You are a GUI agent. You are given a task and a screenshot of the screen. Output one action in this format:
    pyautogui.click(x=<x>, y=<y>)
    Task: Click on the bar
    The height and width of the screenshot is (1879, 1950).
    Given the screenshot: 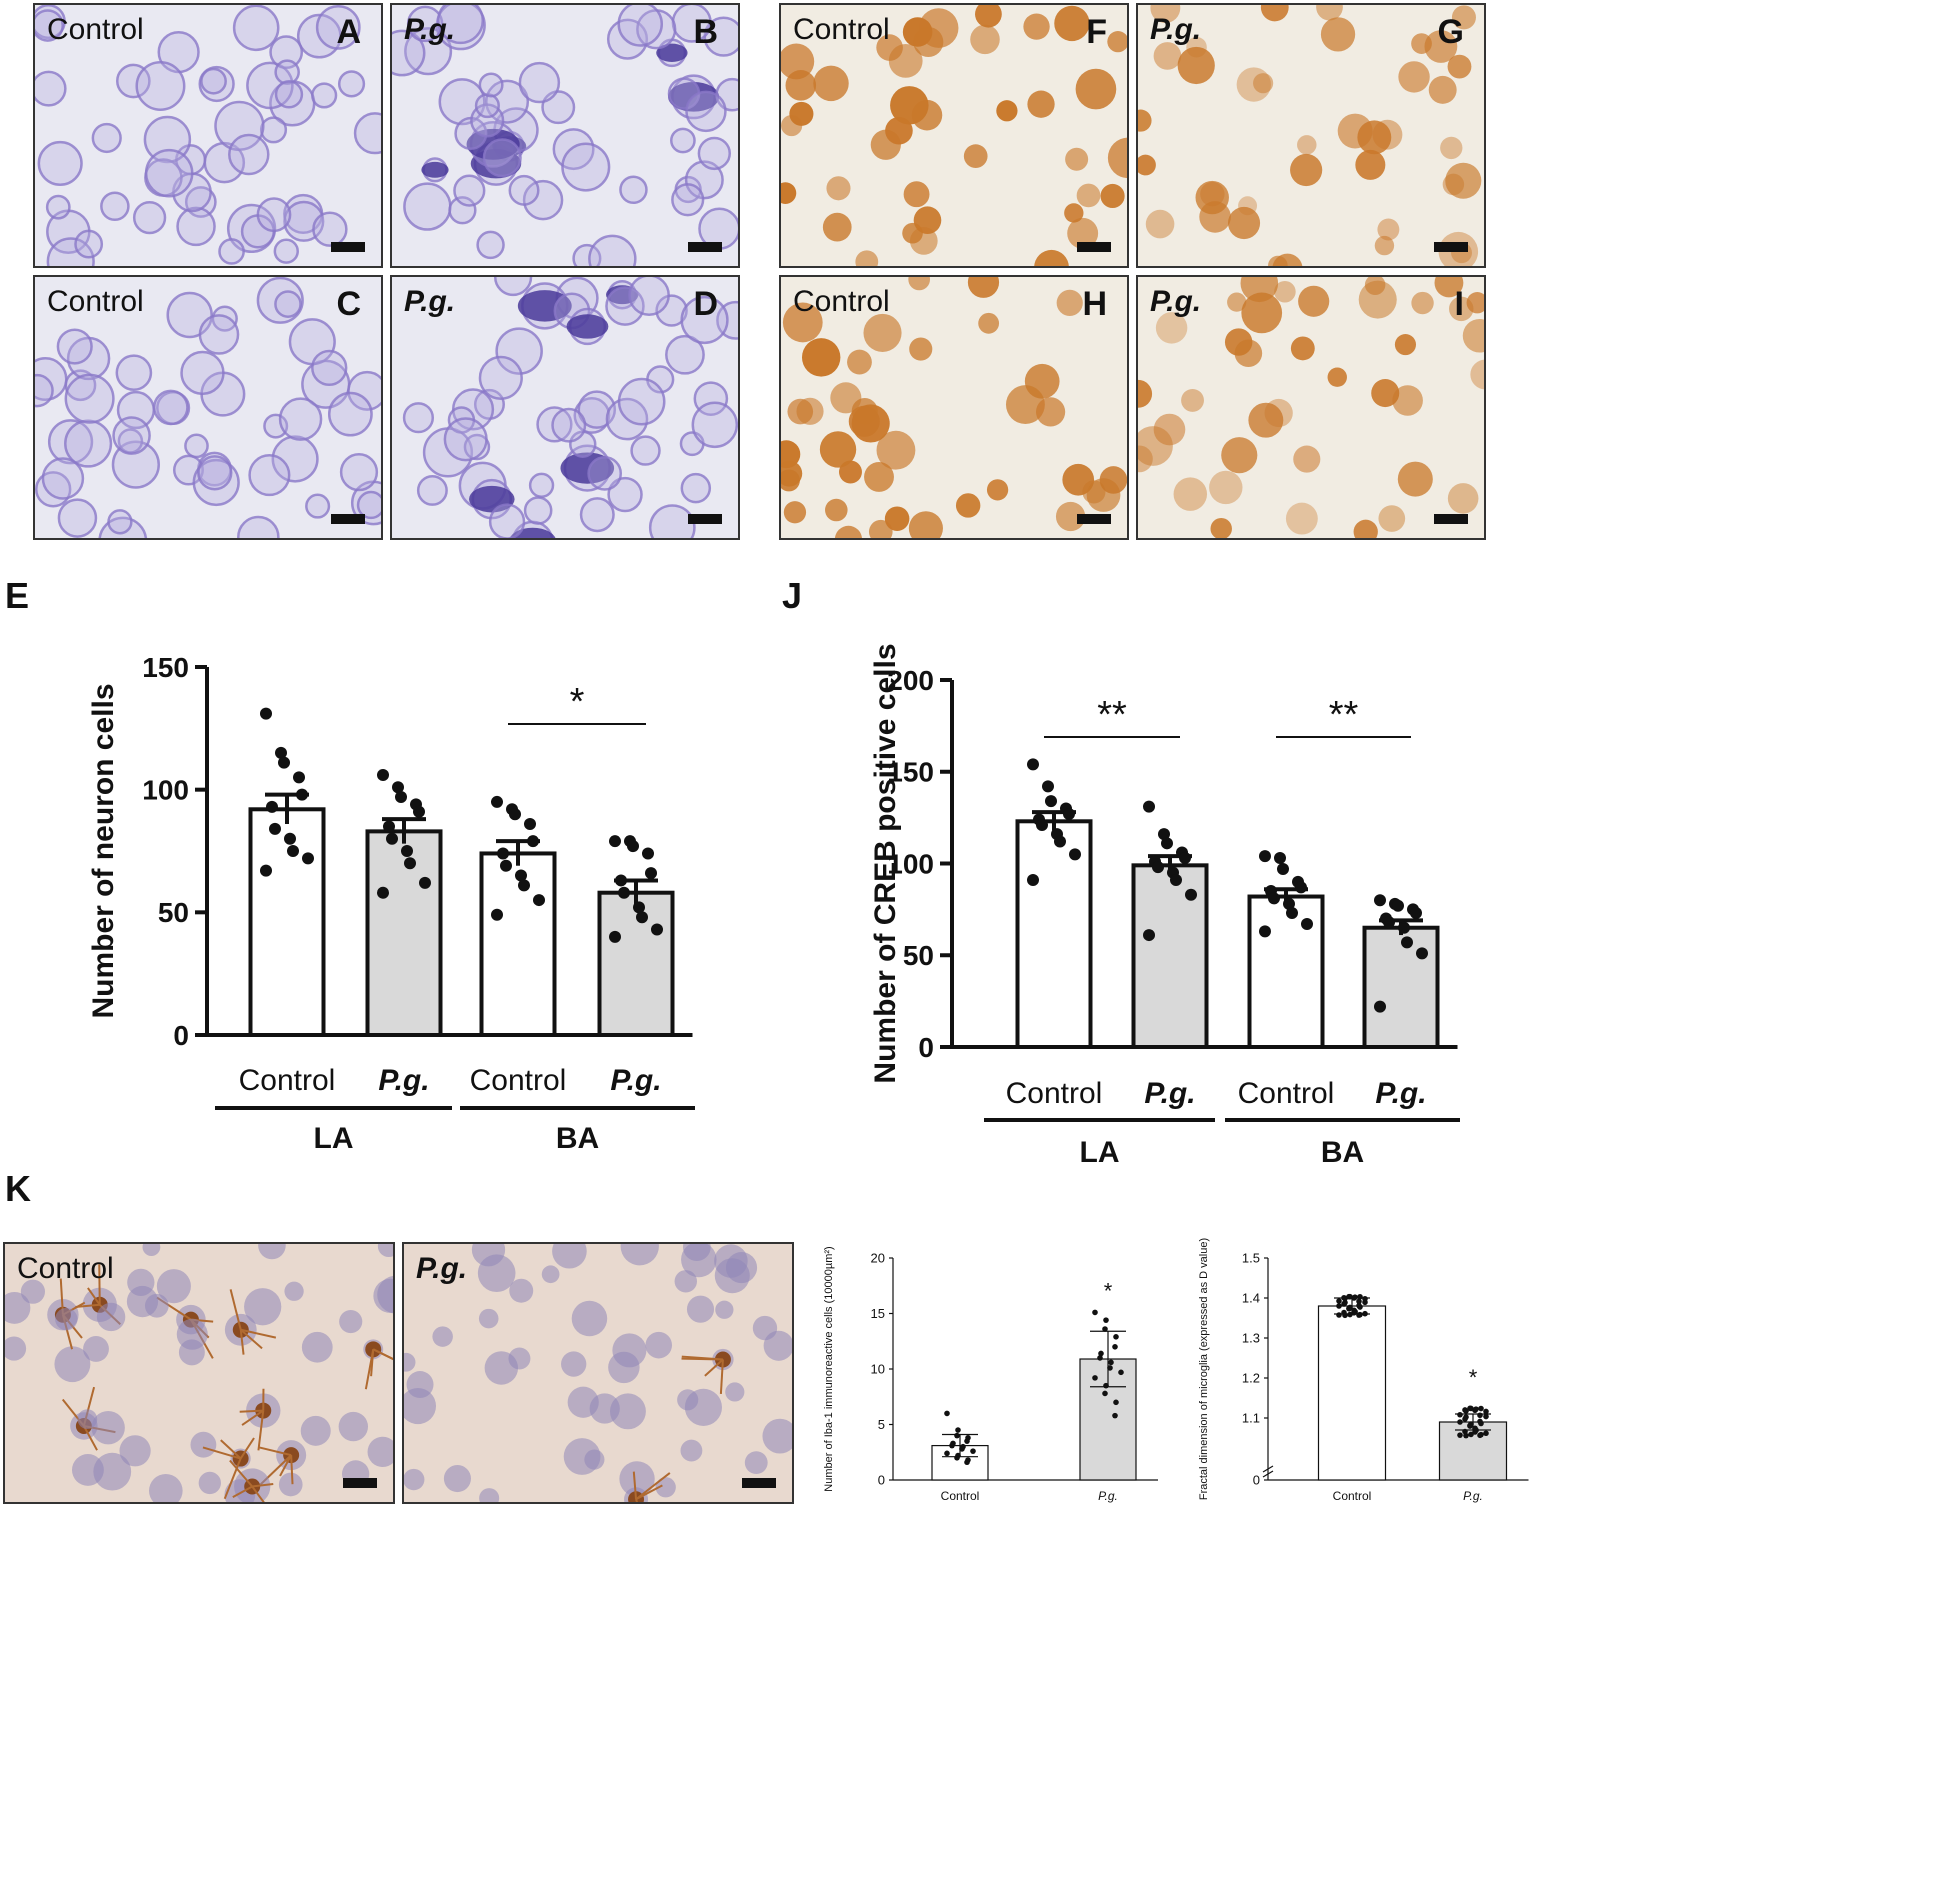 What is the action you would take?
    pyautogui.click(x=1401, y=987)
    